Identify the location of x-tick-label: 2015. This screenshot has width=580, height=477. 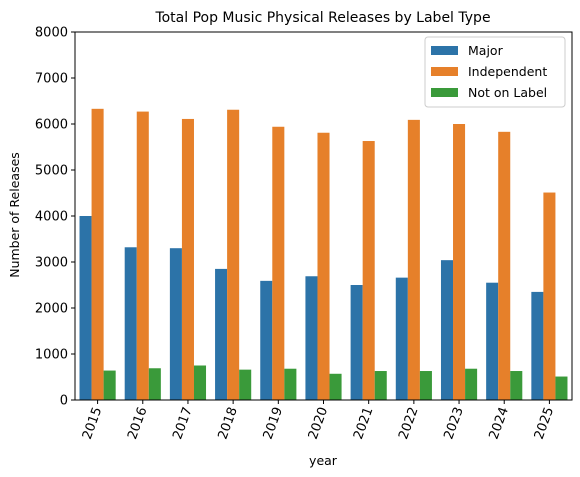
(92, 423).